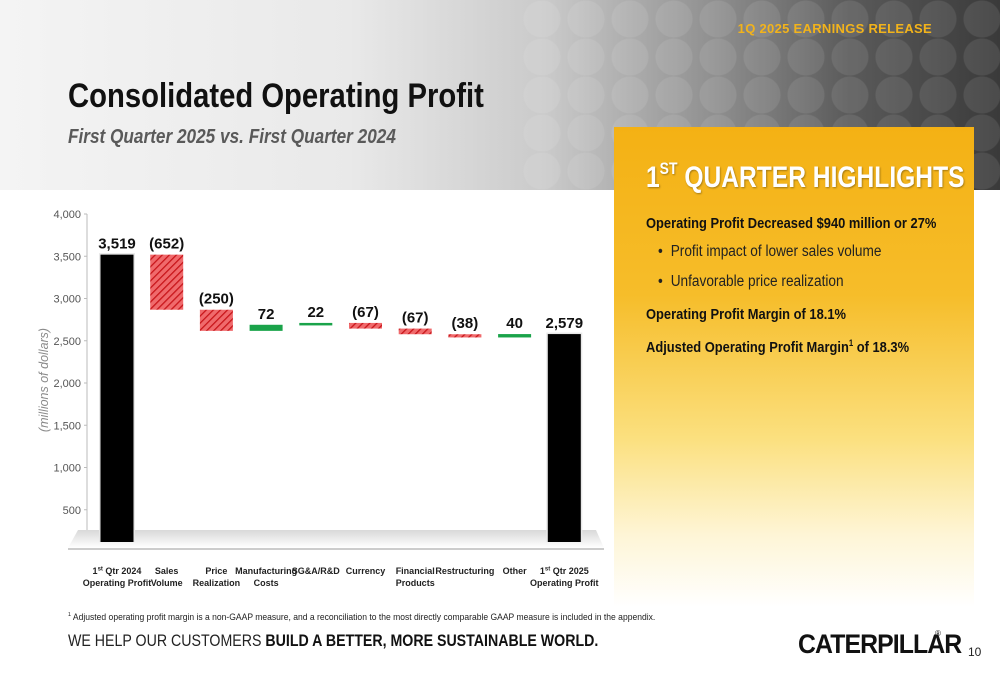  What do you see at coordinates (266, 314) in the screenshot?
I see `data-label: 72` at bounding box center [266, 314].